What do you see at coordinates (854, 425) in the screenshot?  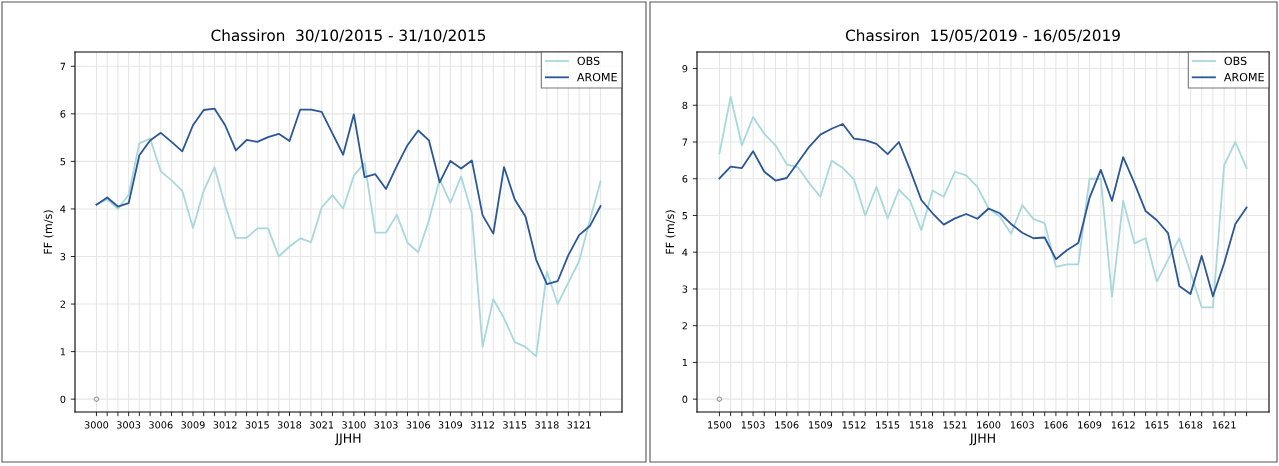 I see `x-tick-label: 1512` at bounding box center [854, 425].